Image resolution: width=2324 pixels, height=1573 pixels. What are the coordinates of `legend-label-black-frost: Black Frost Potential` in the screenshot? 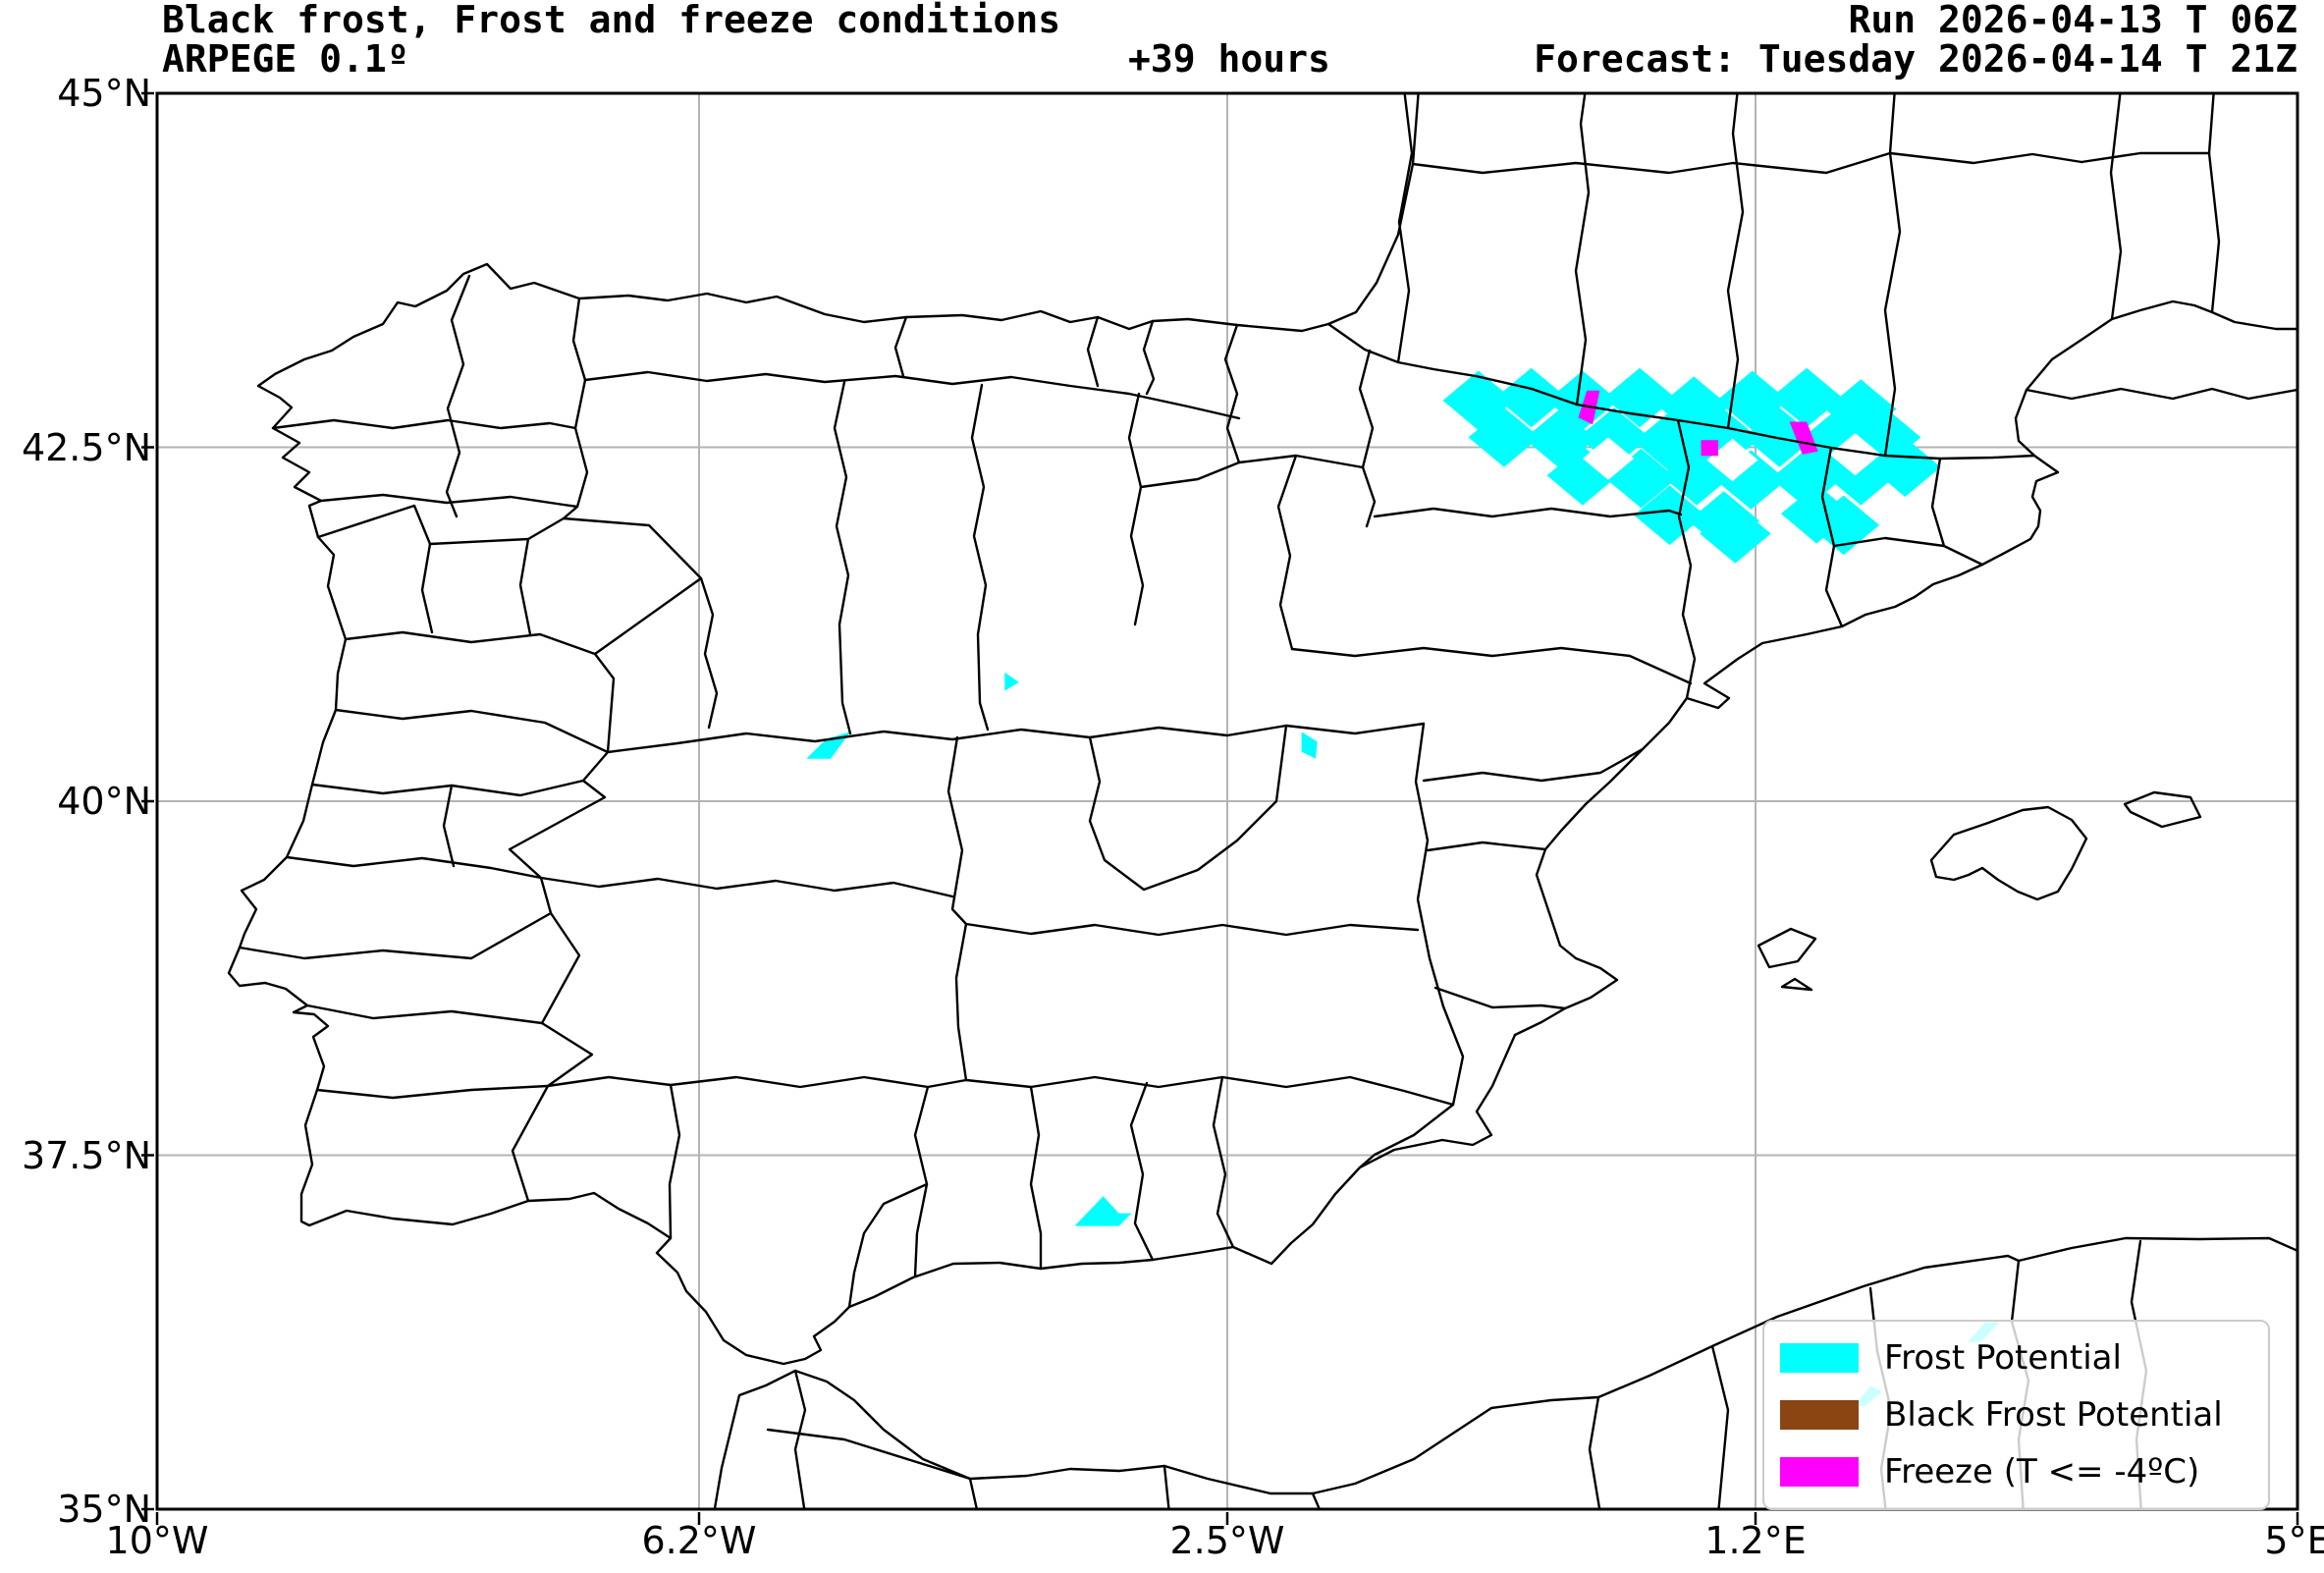 It's located at (2053, 1415).